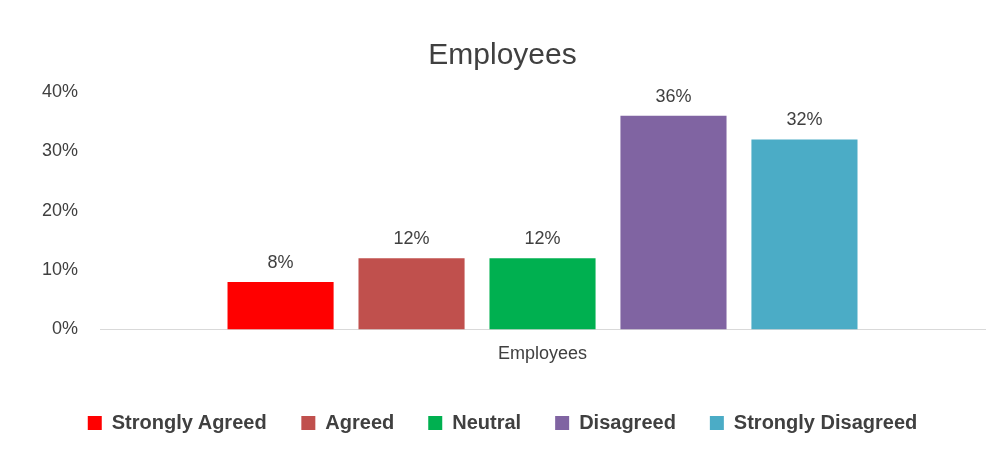  Describe the element at coordinates (65, 328) in the screenshot. I see `y-tick-label: 0%` at that location.